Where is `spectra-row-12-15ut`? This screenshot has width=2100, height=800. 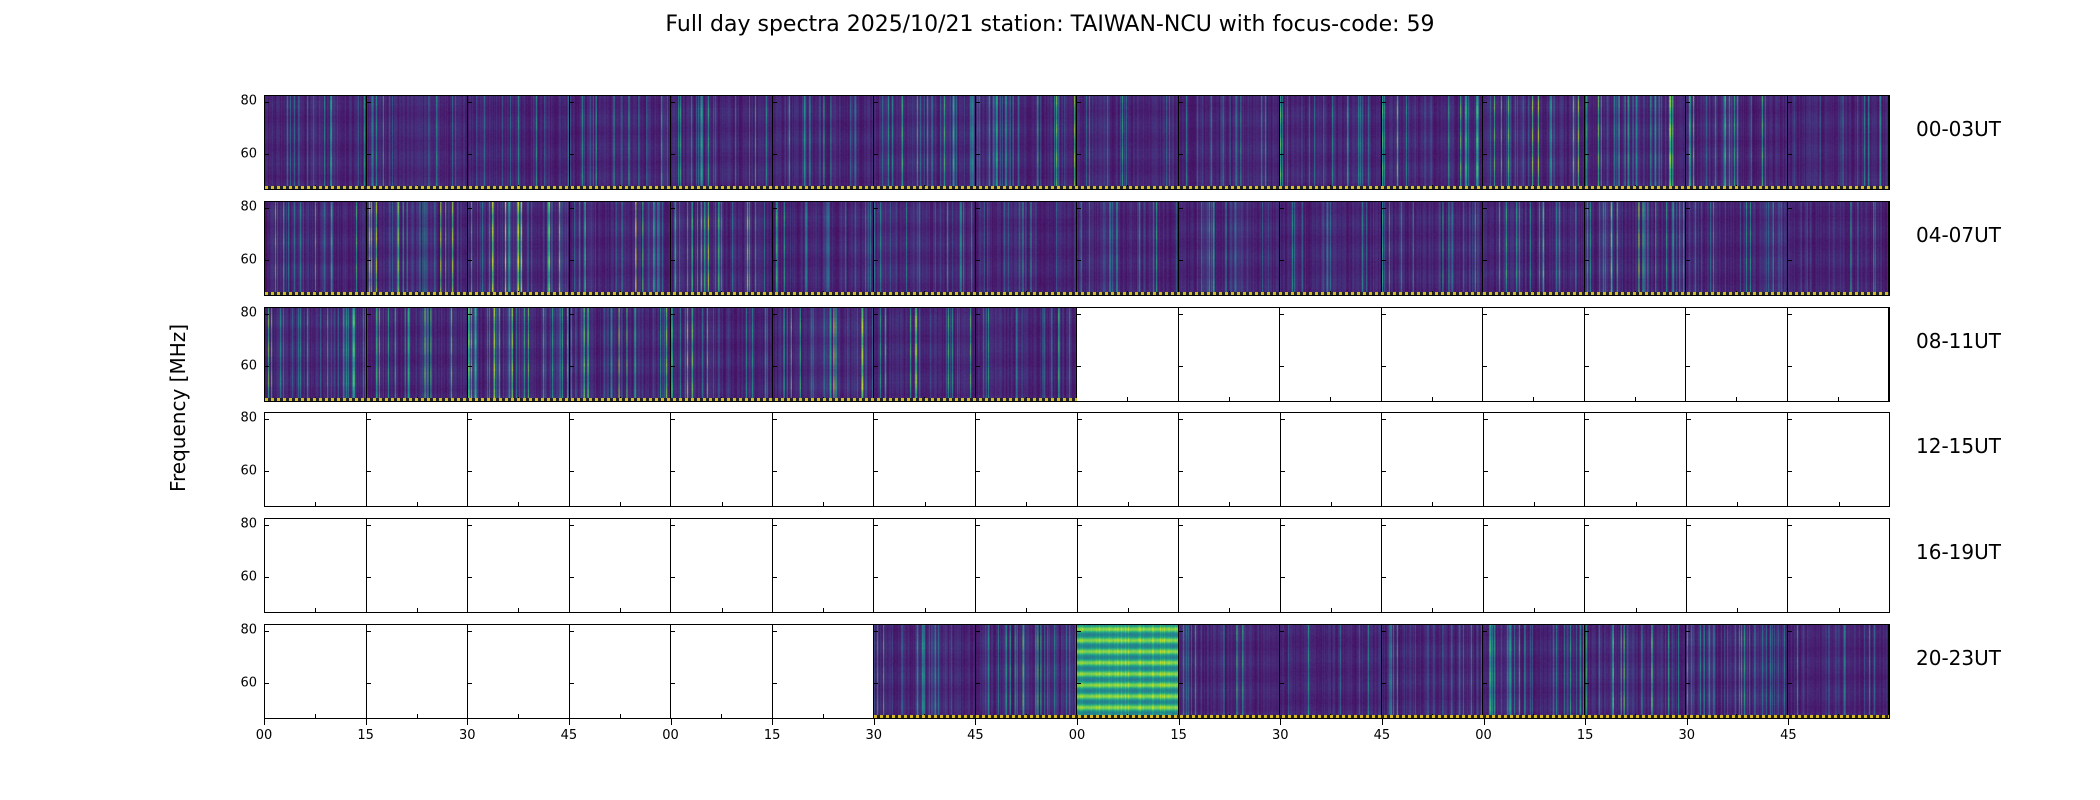
spectra-row-12-15ut is located at coordinates (1077, 459).